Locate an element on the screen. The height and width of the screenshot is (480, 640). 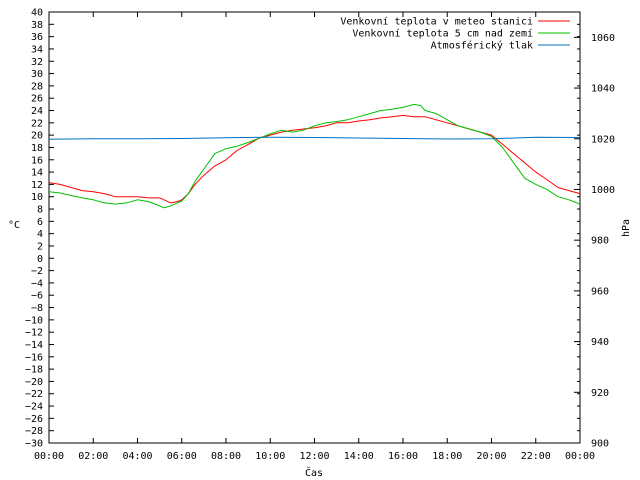
x-tick-label: 12:00 is located at coordinates (314, 456).